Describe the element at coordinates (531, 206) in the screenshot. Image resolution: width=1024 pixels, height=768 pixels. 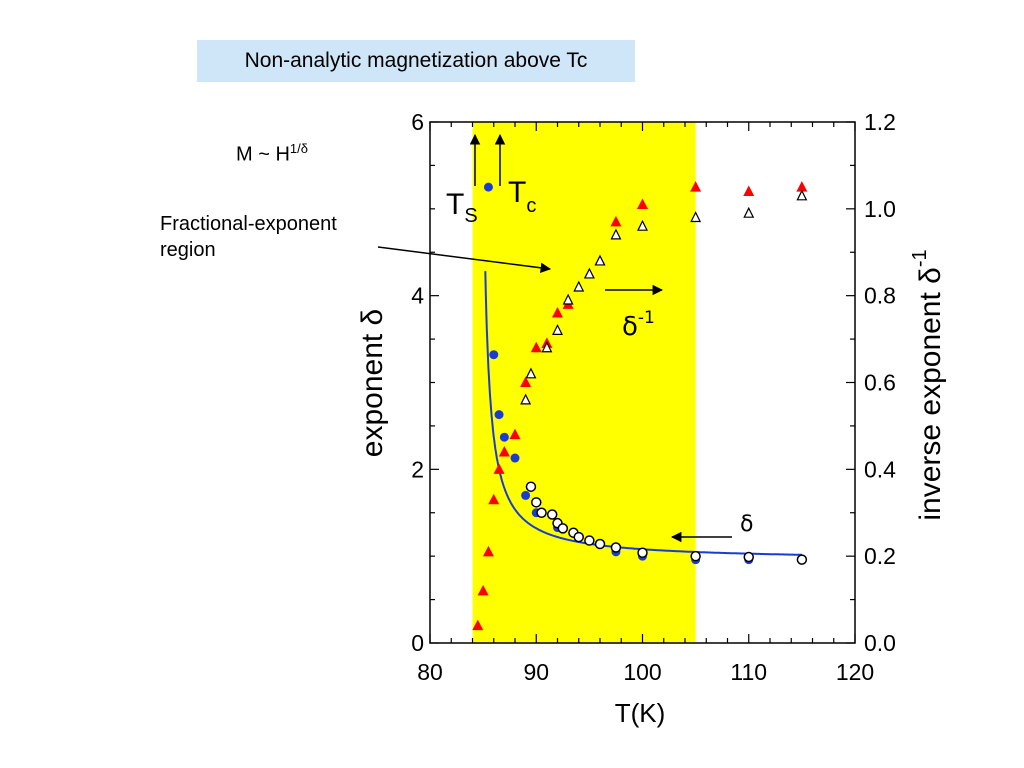
I see `tc-subscript: c` at that location.